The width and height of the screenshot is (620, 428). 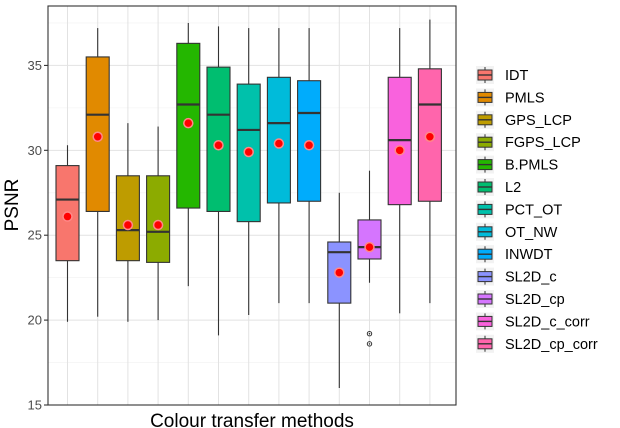 I want to click on legend-label: SL2D_c, so click(x=531, y=278).